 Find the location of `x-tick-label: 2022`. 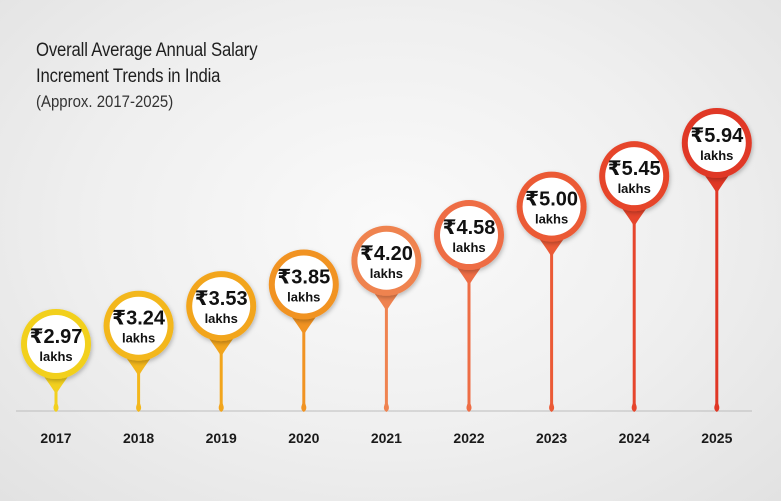

x-tick-label: 2022 is located at coordinates (468, 438).